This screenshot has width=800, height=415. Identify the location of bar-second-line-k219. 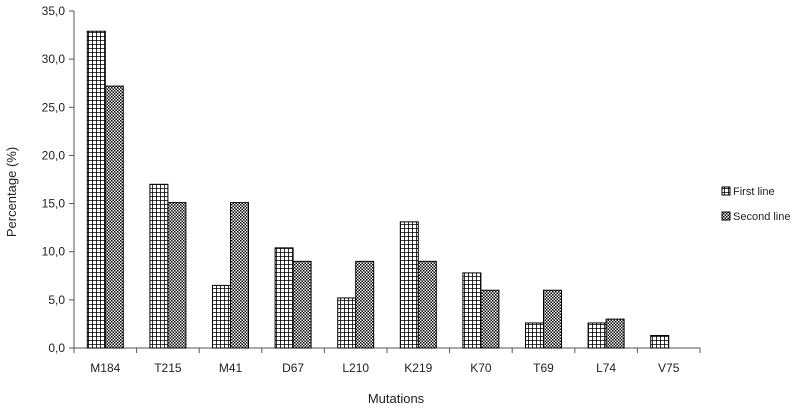
(427, 304).